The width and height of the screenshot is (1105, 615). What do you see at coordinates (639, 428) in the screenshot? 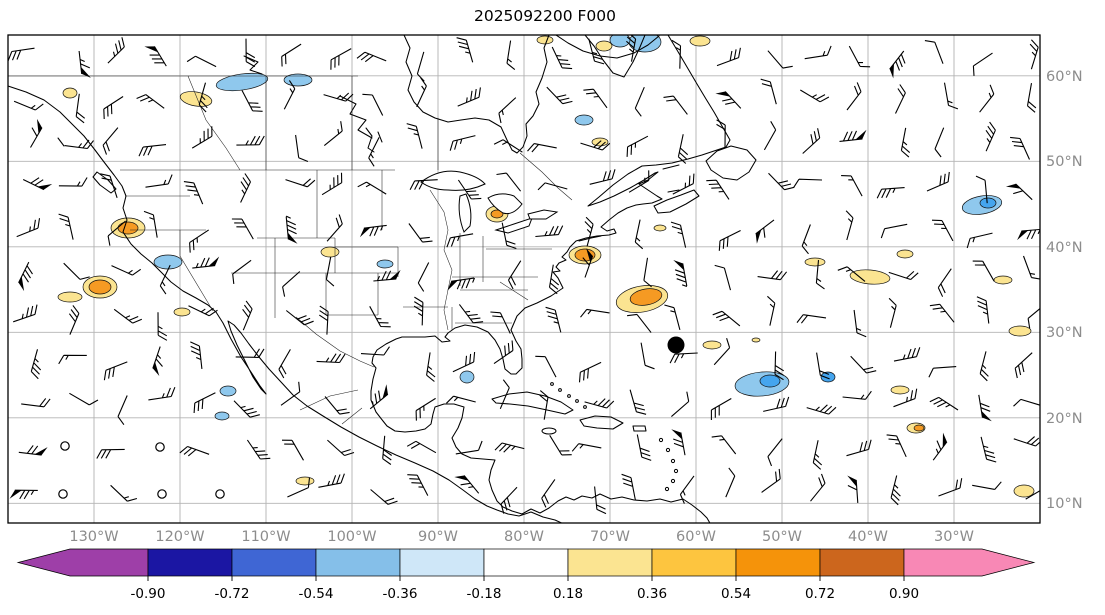
I see `puerto-rico` at bounding box center [639, 428].